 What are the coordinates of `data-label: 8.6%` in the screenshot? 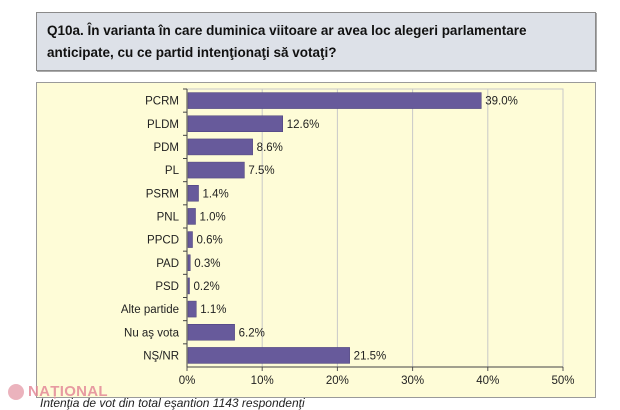 It's located at (270, 148).